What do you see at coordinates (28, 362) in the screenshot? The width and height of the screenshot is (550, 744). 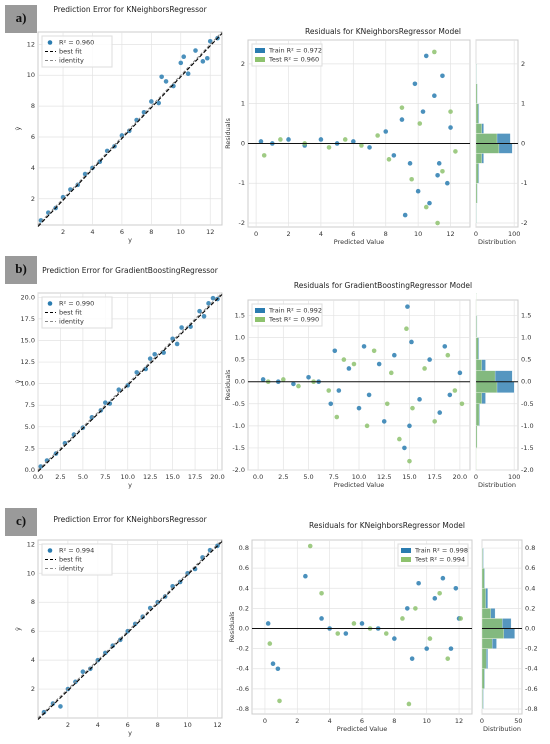 I see `y-tick-label: 12.5` at bounding box center [28, 362].